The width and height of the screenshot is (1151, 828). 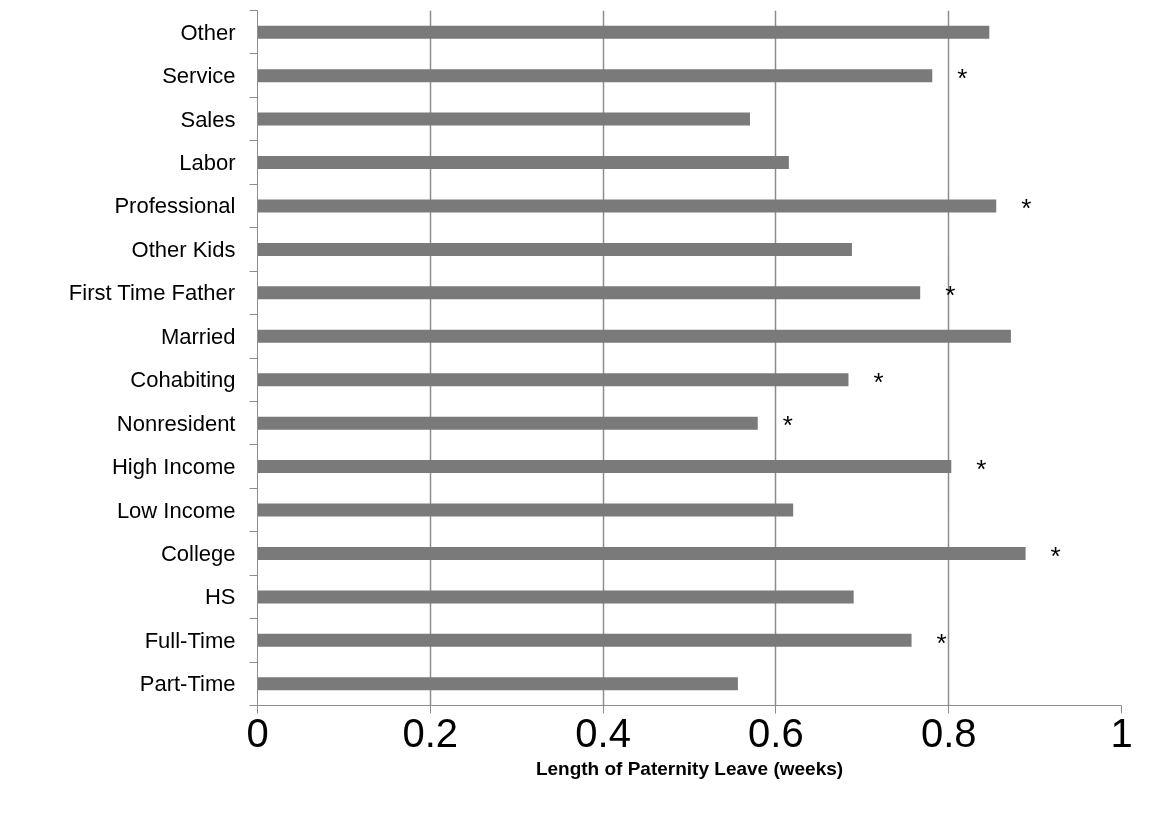 I want to click on y-tick-label: Full-Time, so click(x=190, y=640).